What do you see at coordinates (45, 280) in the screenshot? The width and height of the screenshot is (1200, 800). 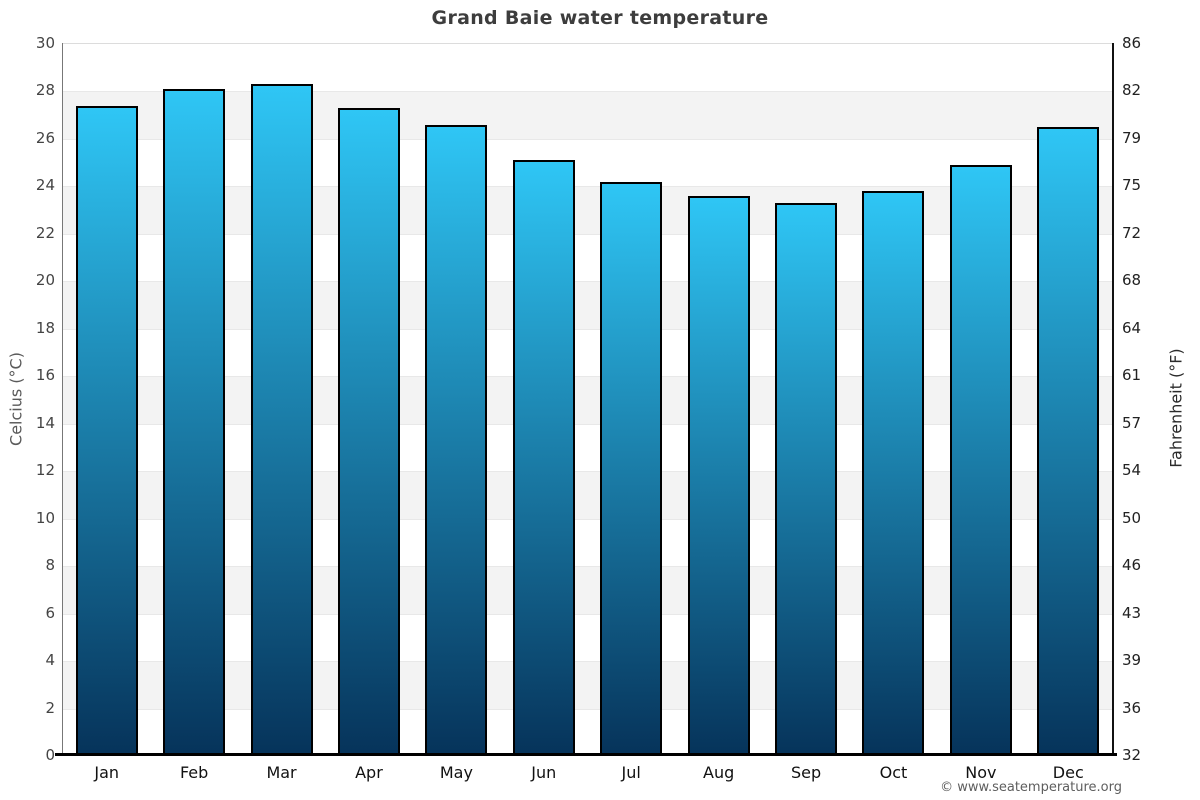 I see `y-tick-celsius: 20` at bounding box center [45, 280].